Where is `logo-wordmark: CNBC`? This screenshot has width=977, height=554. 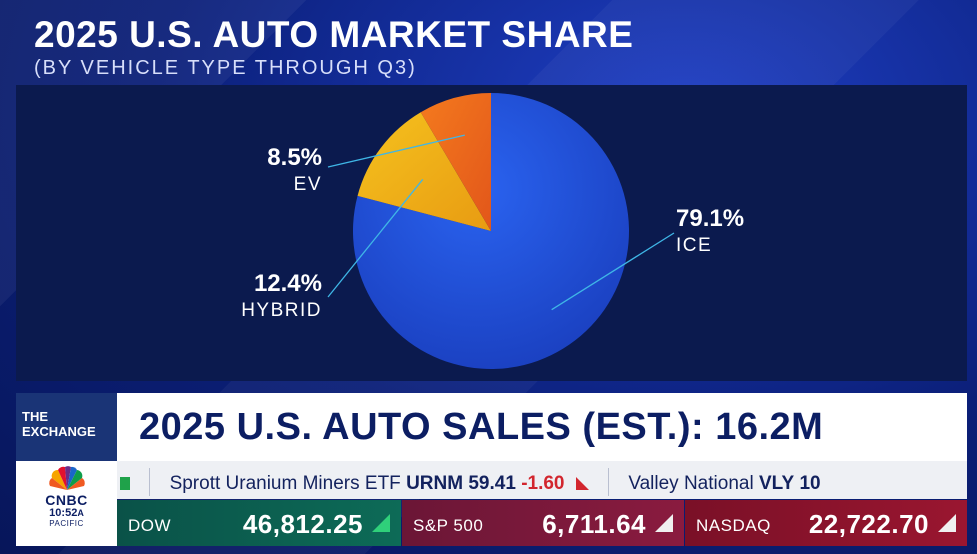 logo-wordmark: CNBC is located at coordinates (66, 500).